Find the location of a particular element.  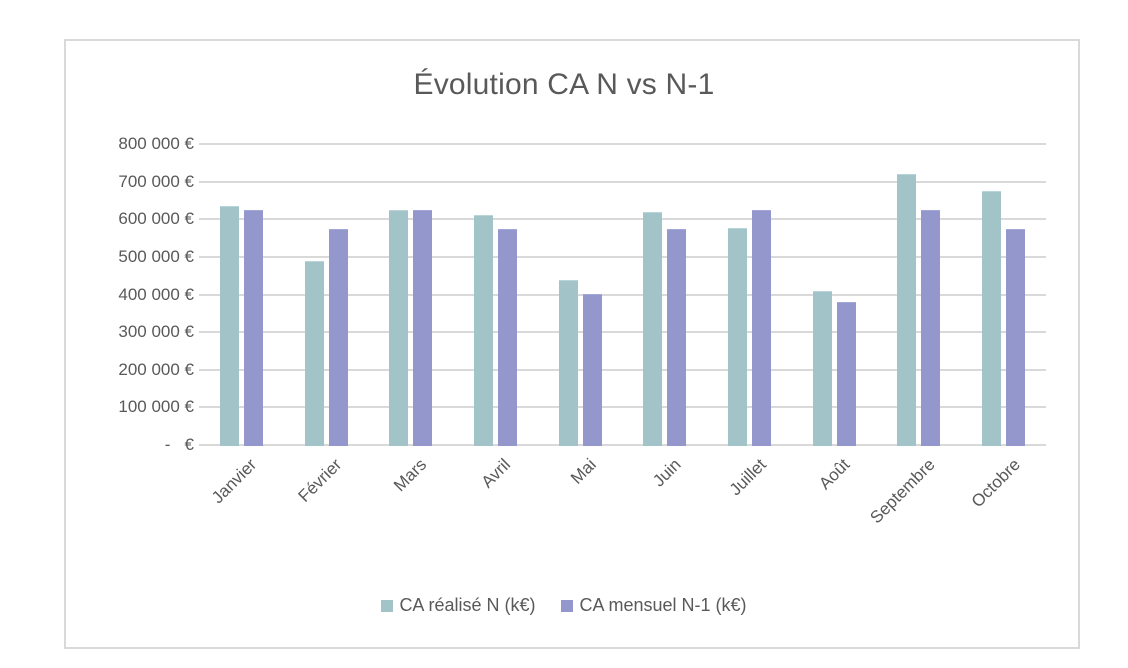

legend-label-n-1: CA mensuel N-1 (k€) is located at coordinates (663, 605).